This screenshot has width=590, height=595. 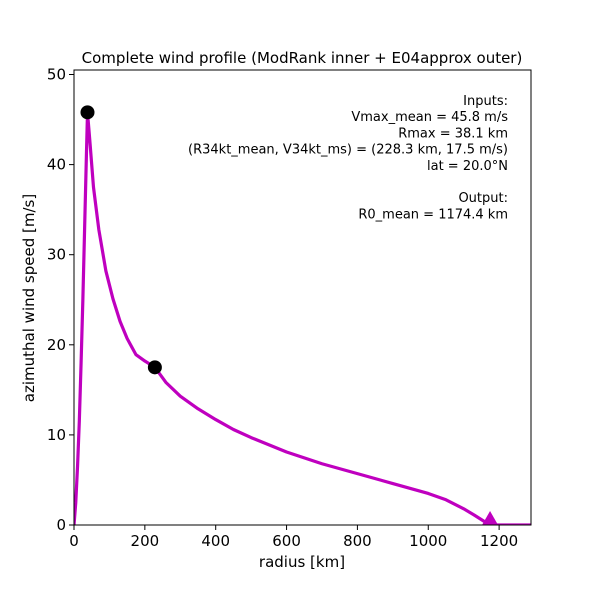 I want to click on x-tick-label: 400, so click(x=215, y=541).